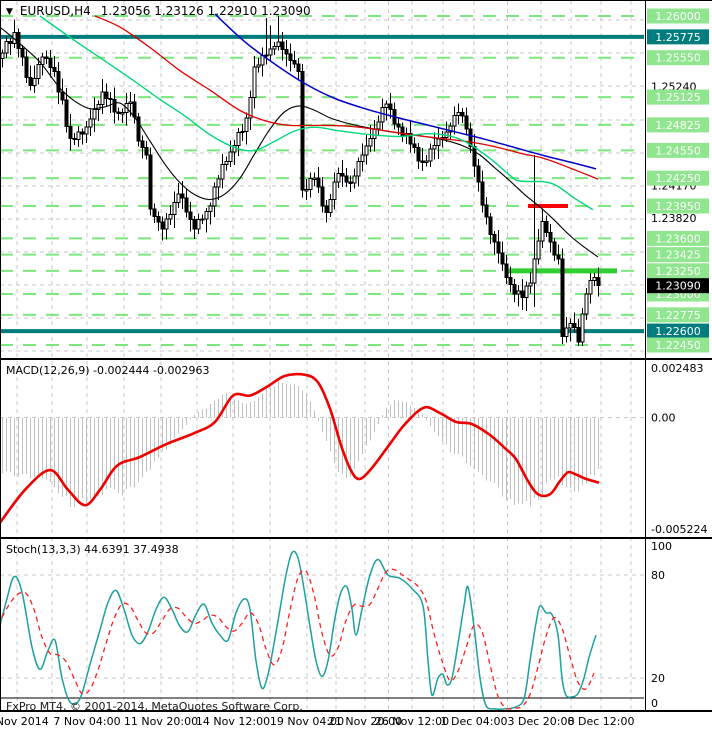  Describe the element at coordinates (24, 721) in the screenshot. I see `time-axis-label: 4 Nov 2014` at that location.